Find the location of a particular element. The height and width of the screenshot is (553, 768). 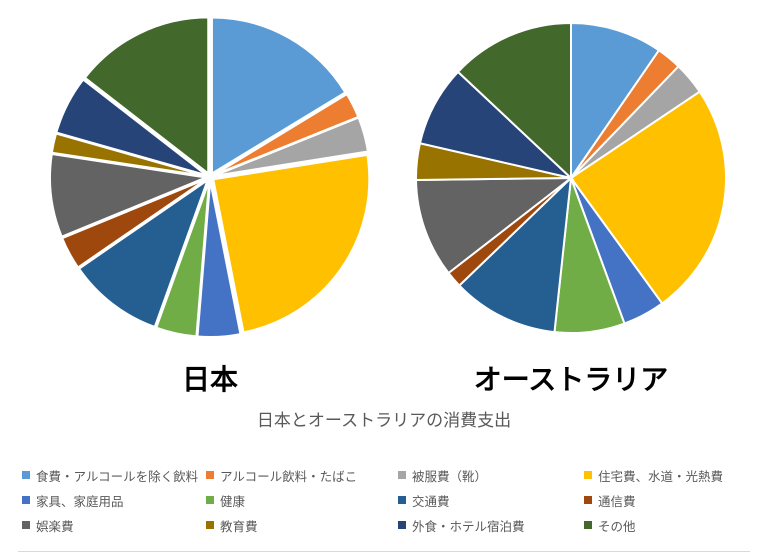

legend-label: 家具、家庭用品 is located at coordinates (80, 501).